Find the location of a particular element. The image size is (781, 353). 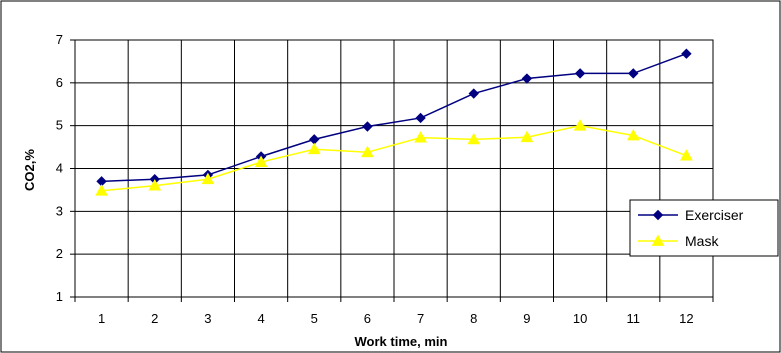

legend-box is located at coordinates (704, 228).